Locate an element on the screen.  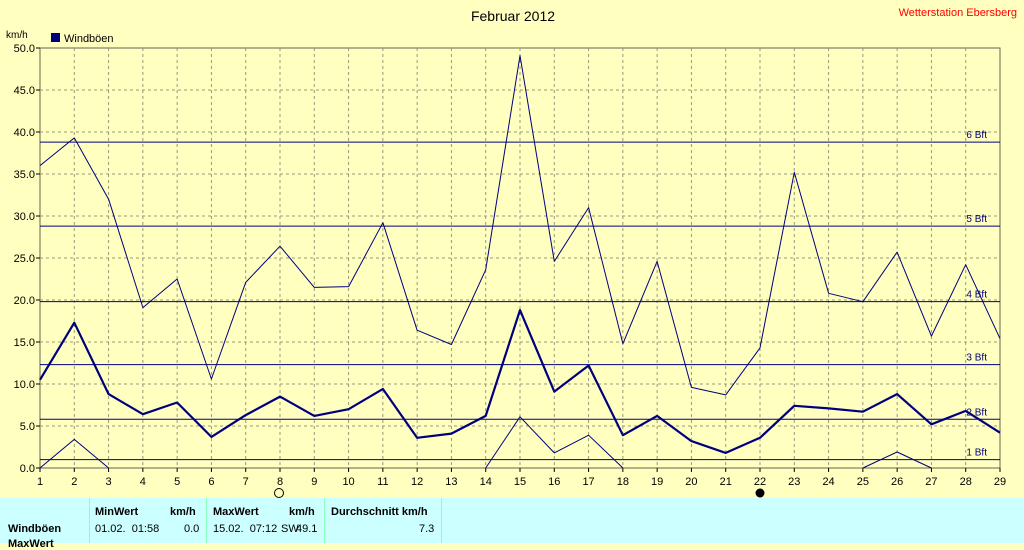
max-unit: km/h is located at coordinates (302, 512).